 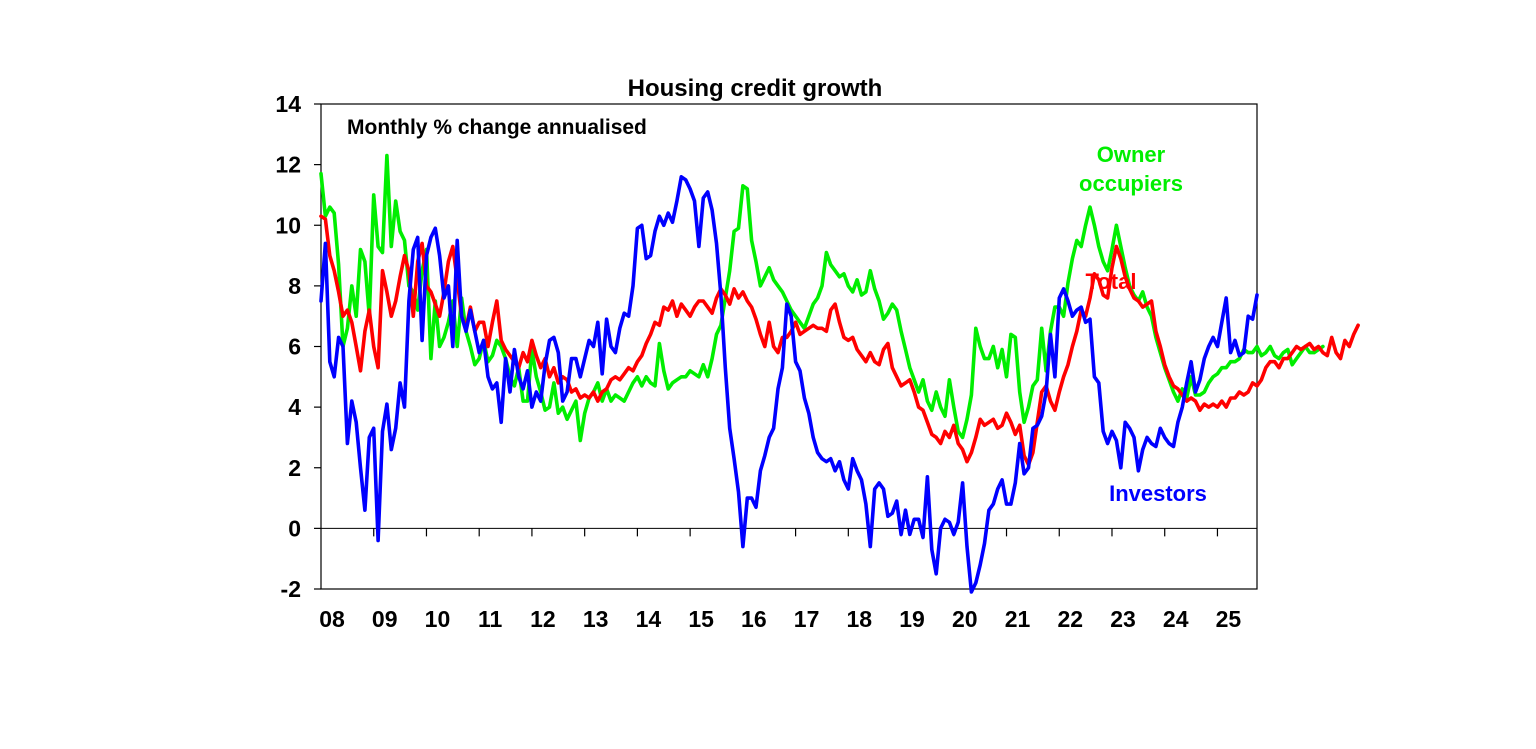 What do you see at coordinates (649, 619) in the screenshot?
I see `x-tick-label: 14` at bounding box center [649, 619].